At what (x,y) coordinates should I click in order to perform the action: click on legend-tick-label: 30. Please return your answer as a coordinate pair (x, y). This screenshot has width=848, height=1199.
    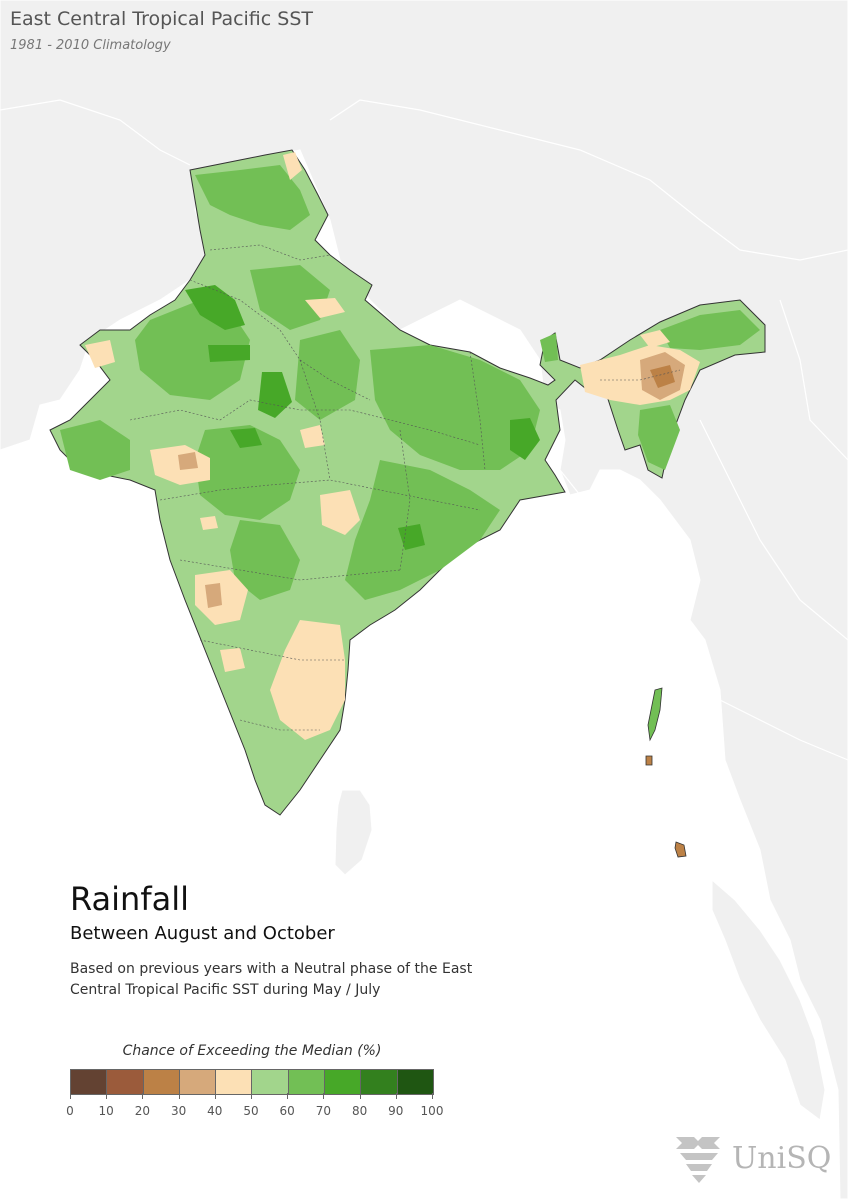
    Looking at the image, I should click on (178, 1111).